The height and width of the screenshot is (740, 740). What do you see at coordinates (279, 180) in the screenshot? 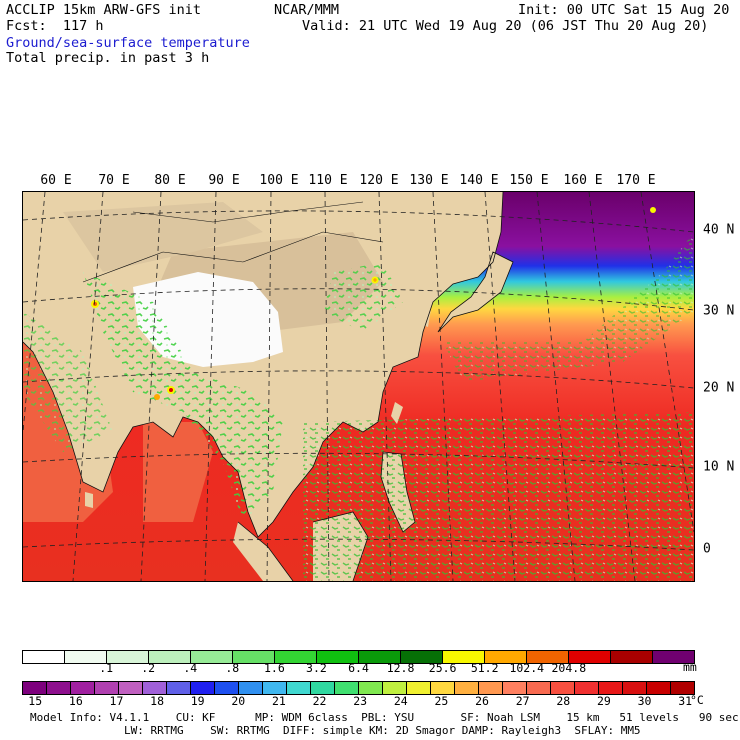
I see `lon-label: 100 E` at bounding box center [279, 180].